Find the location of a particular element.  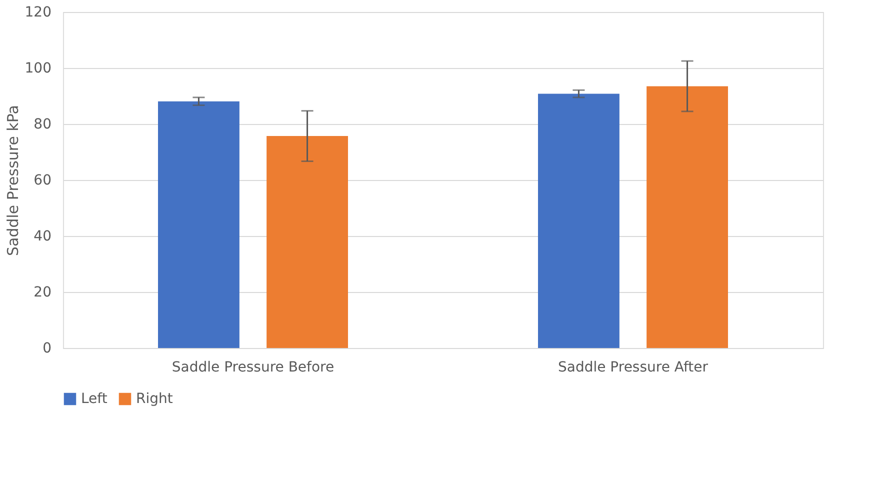

y-axis-title: Saddle Pressure kPa is located at coordinates (13, 180).